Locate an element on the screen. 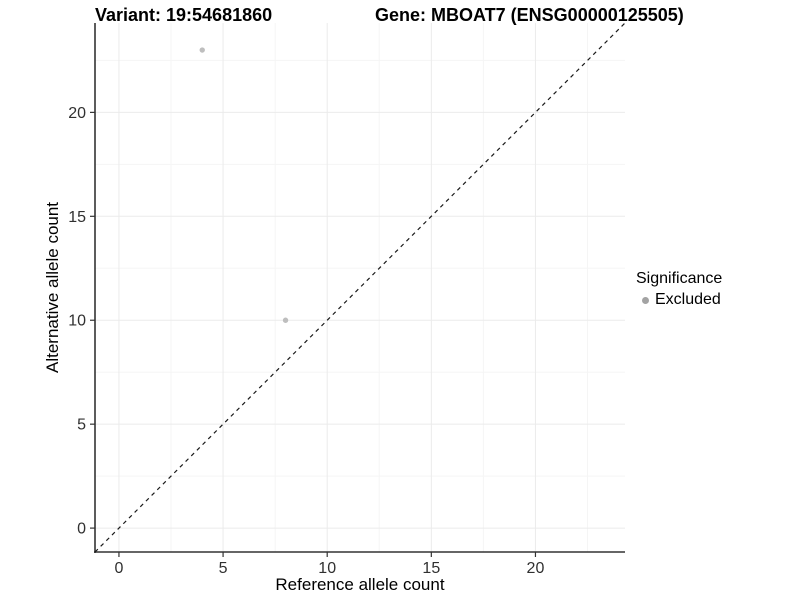  excluded-point-icon is located at coordinates (645, 300).